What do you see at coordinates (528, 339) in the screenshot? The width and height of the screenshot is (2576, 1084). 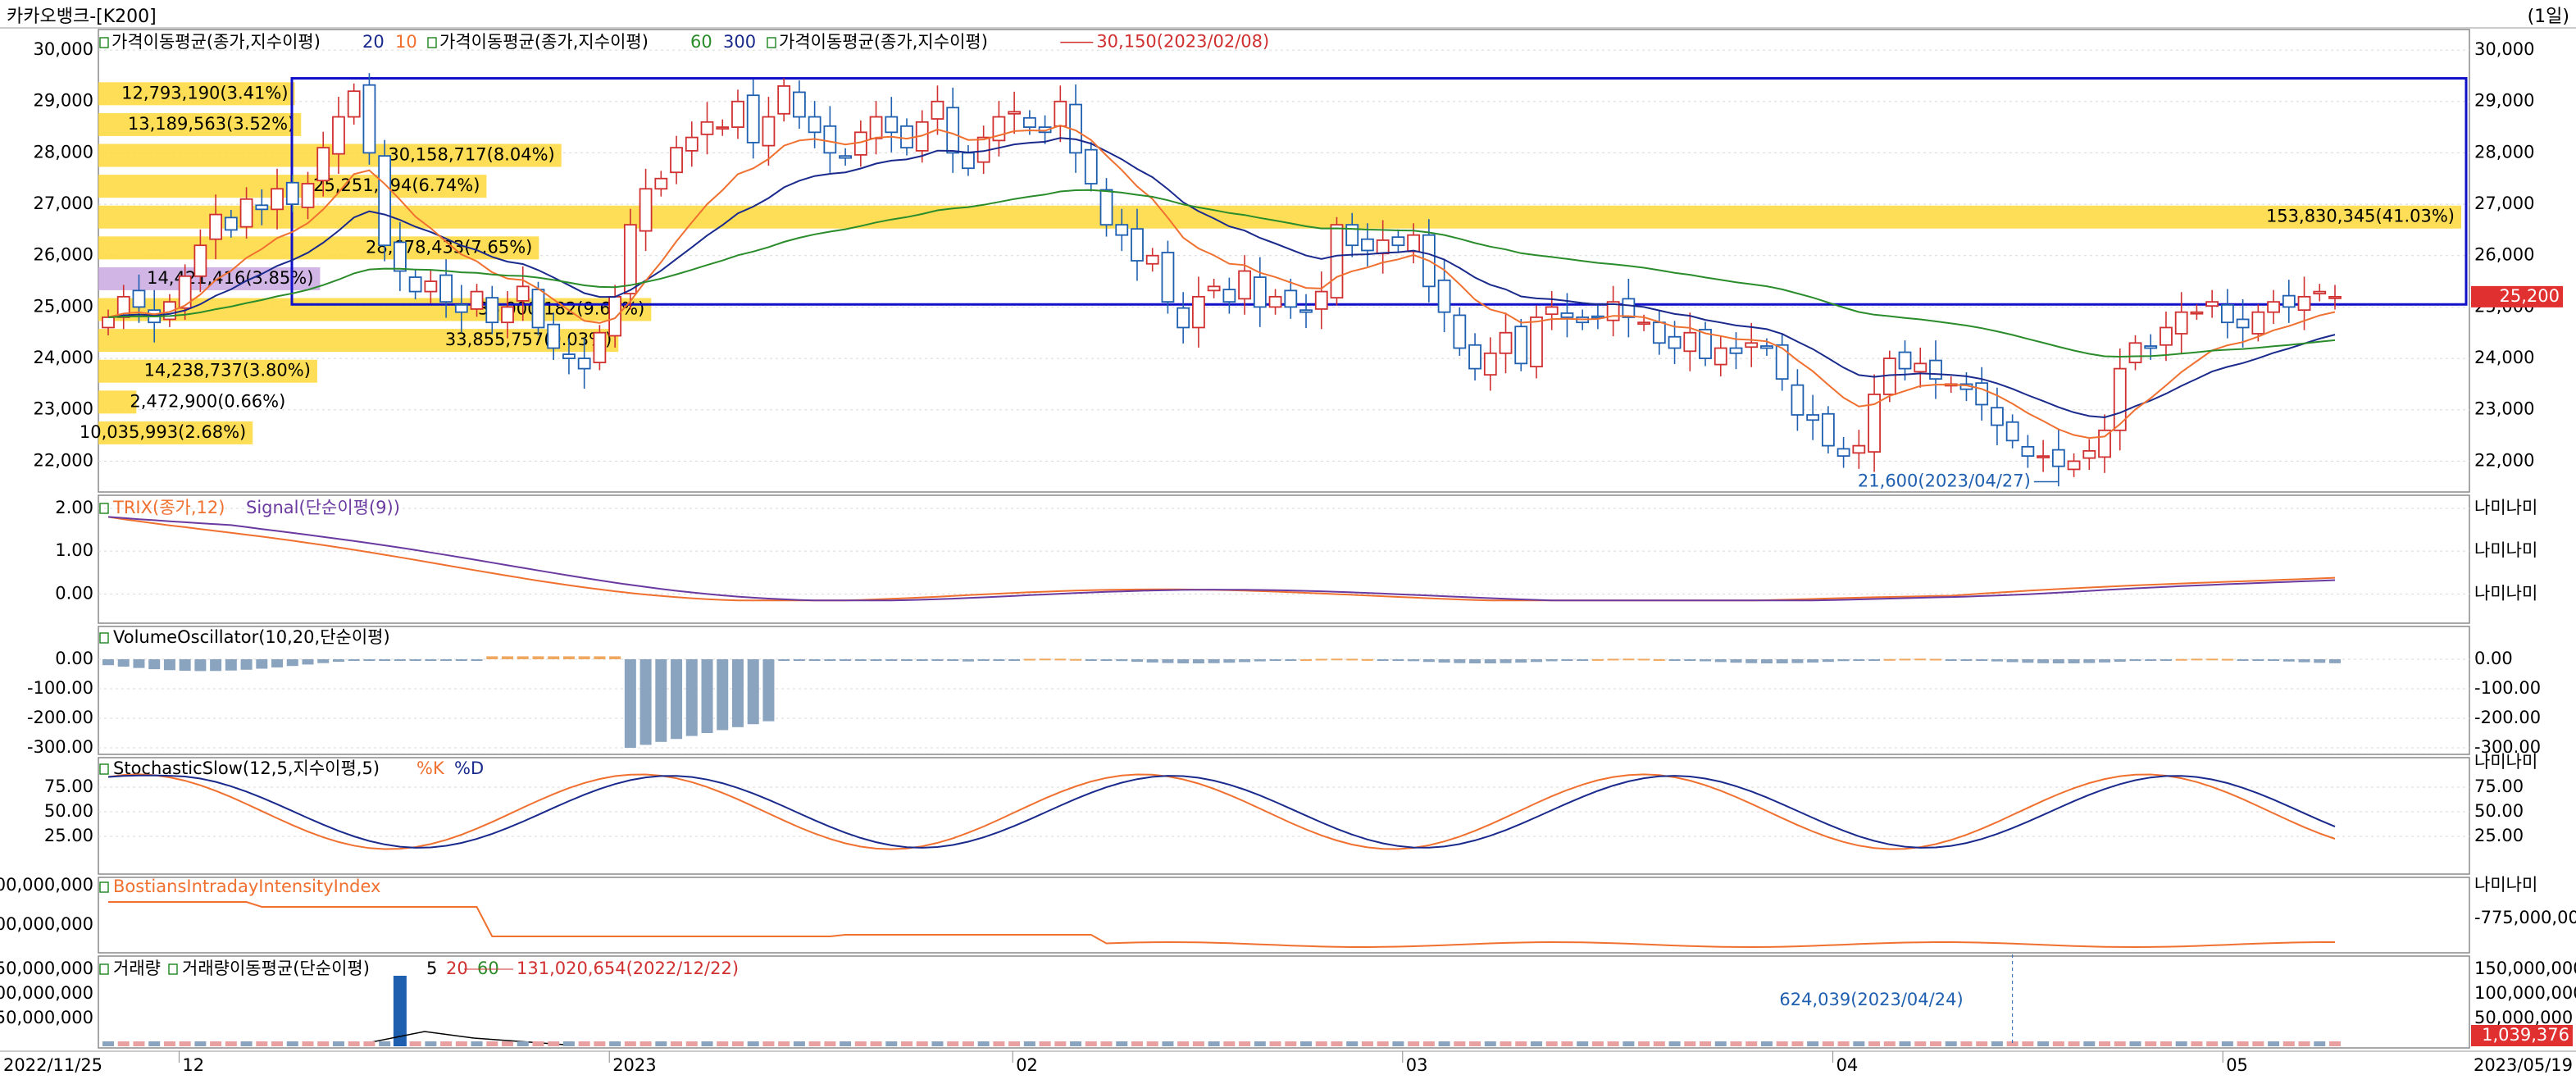 I see `volume-profile-label: 33,855,757(9.03%)` at bounding box center [528, 339].